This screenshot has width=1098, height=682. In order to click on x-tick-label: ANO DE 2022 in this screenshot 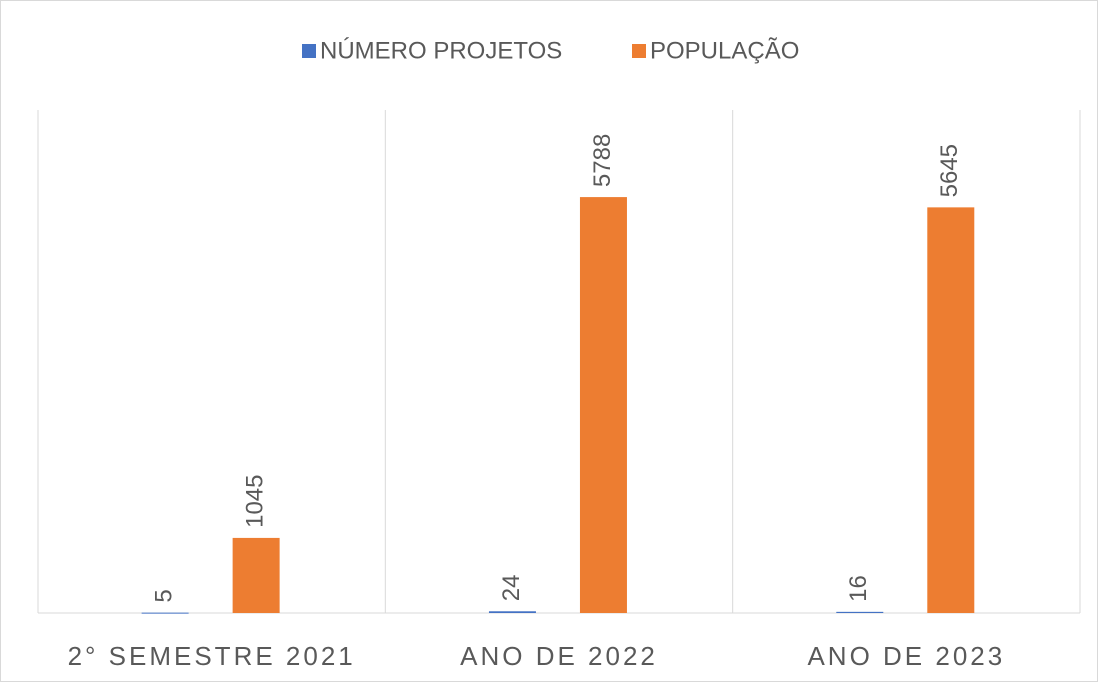, I will do `click(559, 656)`.